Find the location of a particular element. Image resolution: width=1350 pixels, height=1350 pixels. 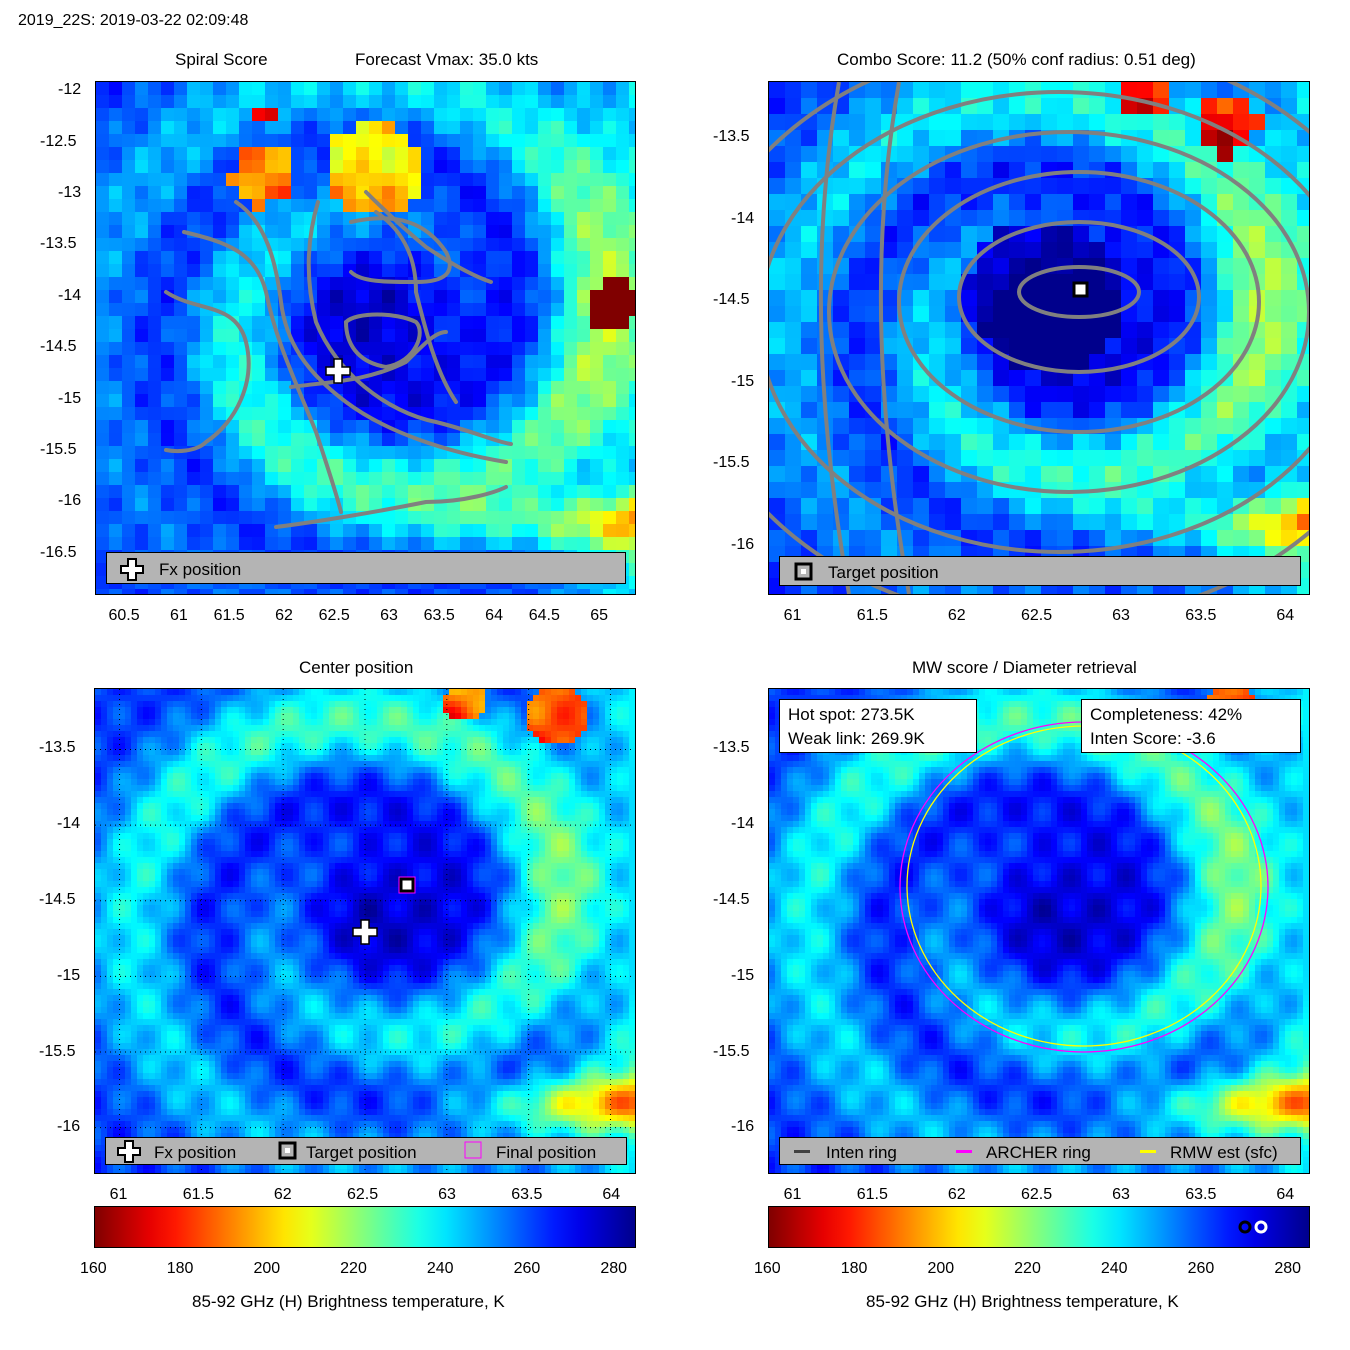

x-tick-label: 62.5 is located at coordinates (334, 615).